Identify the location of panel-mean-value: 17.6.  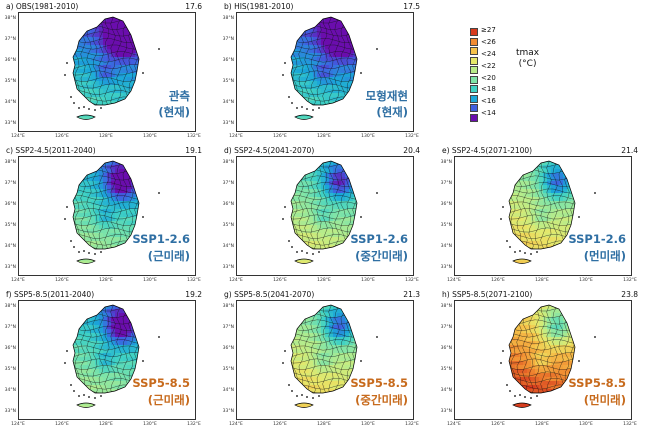
(193, 6).